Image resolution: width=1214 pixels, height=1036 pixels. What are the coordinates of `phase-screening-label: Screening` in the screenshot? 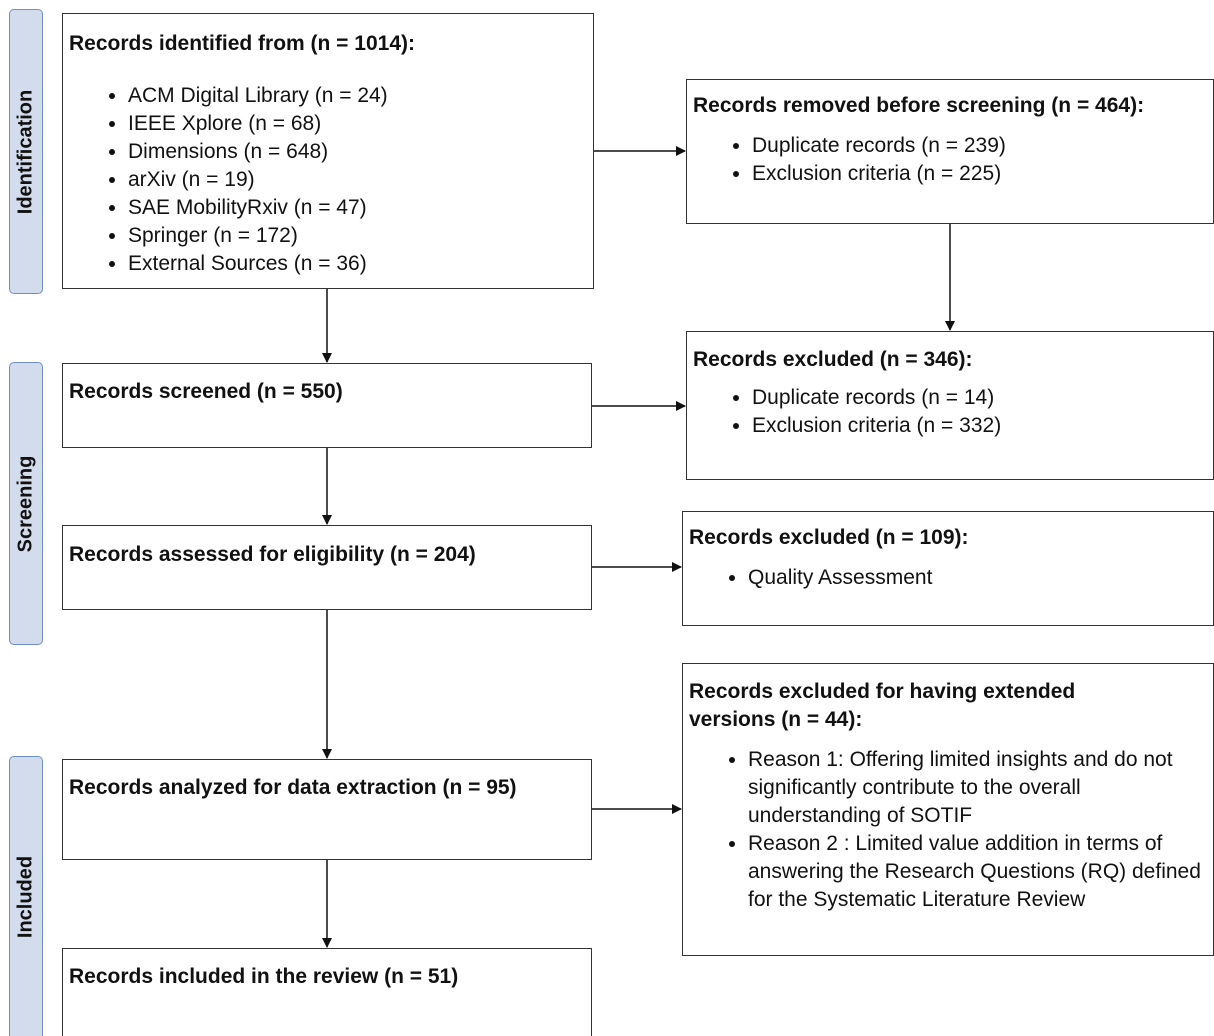 It's located at (25, 503).